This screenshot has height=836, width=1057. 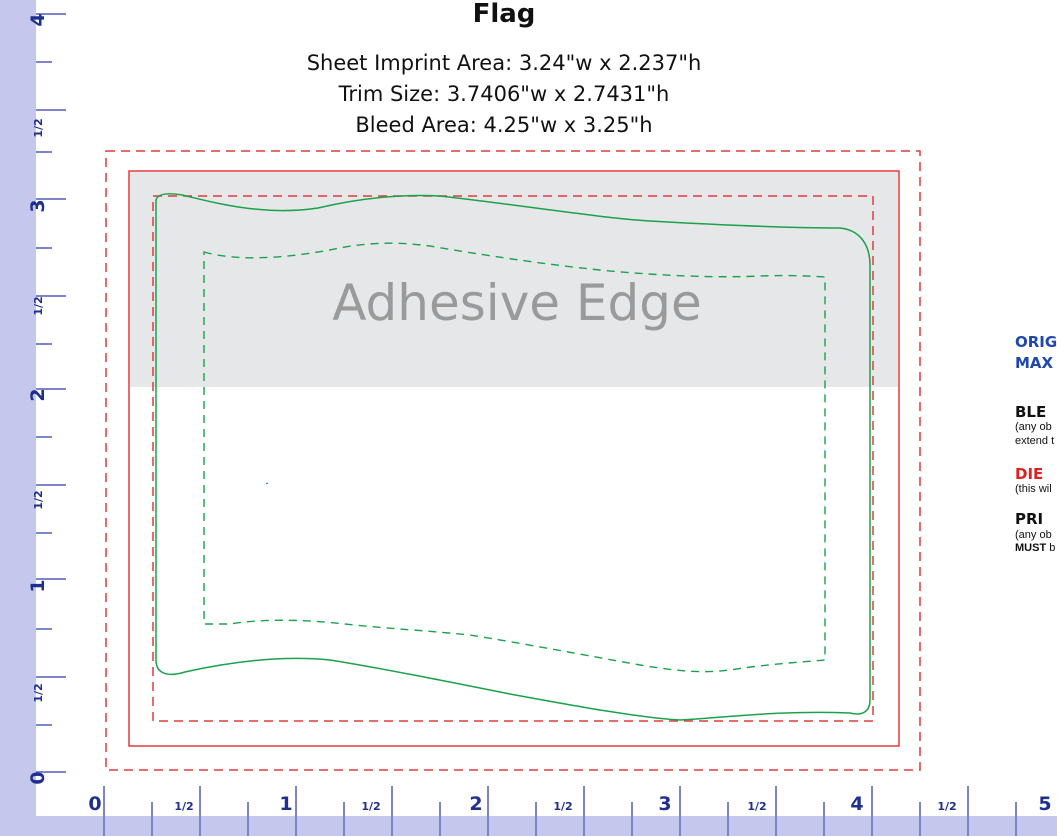 I want to click on legend-print-note2-rest: b, so click(x=1050, y=548).